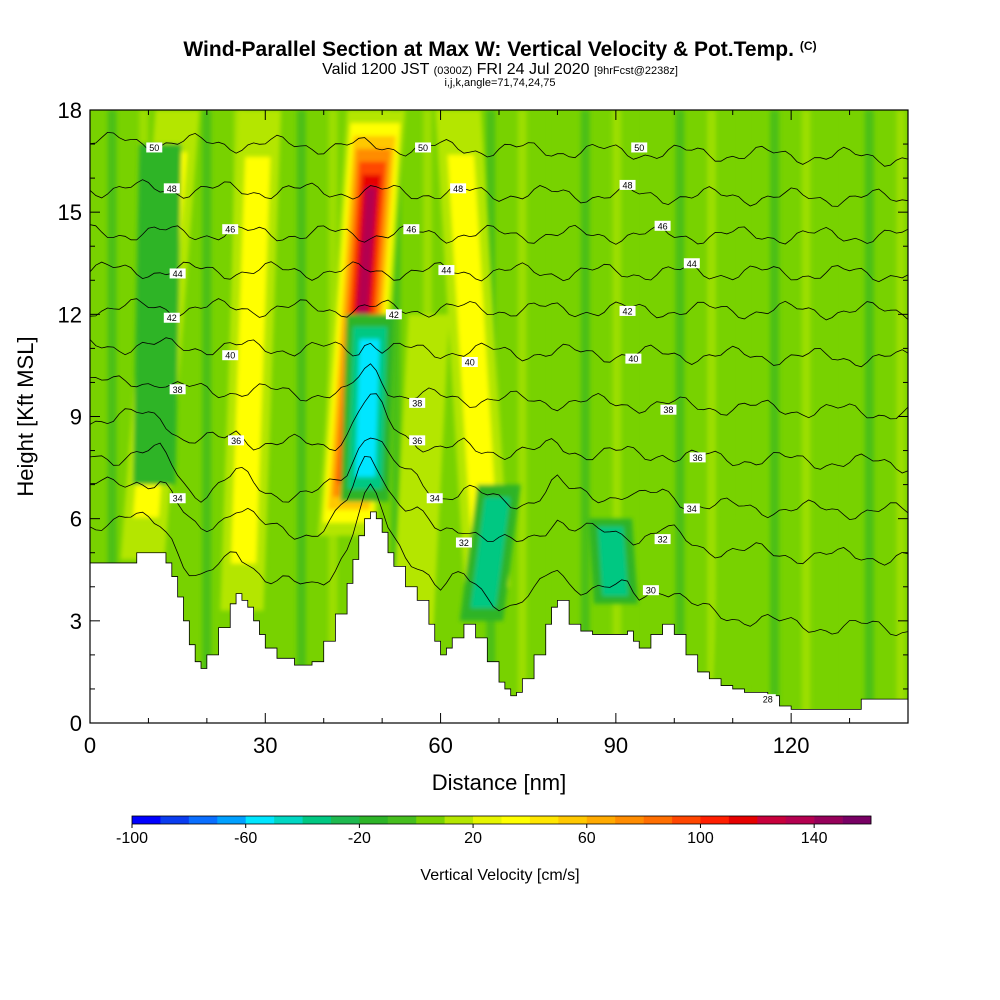  Describe the element at coordinates (70, 212) in the screenshot. I see `y-tick-label: 15` at that location.